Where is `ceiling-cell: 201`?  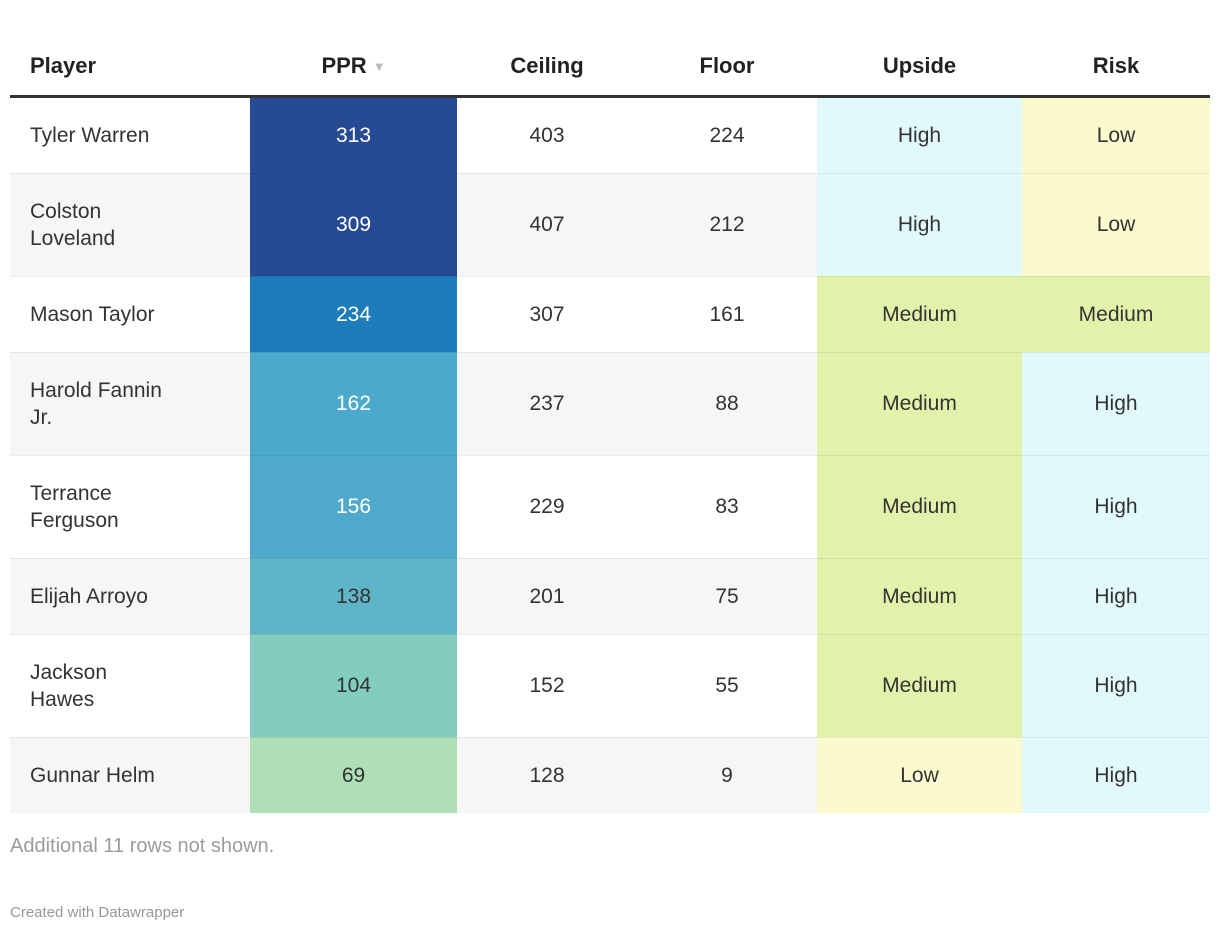 ceiling-cell: 201 is located at coordinates (547, 595).